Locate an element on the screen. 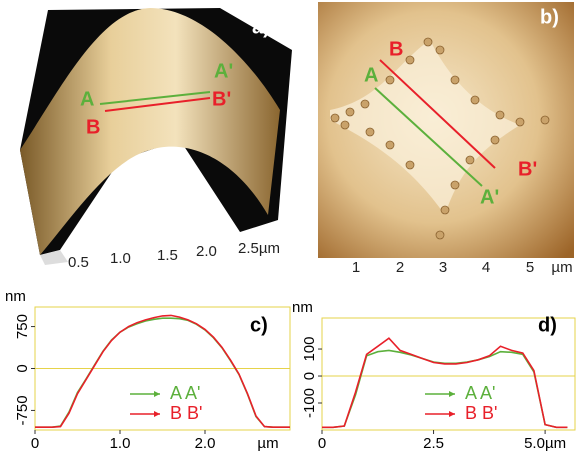 The height and width of the screenshot is (453, 576). x-tick-label: 5.0µm is located at coordinates (545, 443).